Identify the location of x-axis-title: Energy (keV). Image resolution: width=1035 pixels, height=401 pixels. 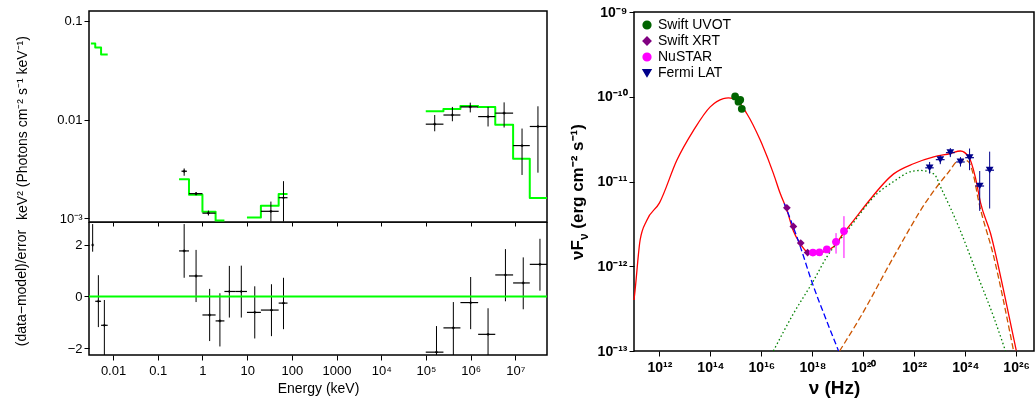
(318, 387).